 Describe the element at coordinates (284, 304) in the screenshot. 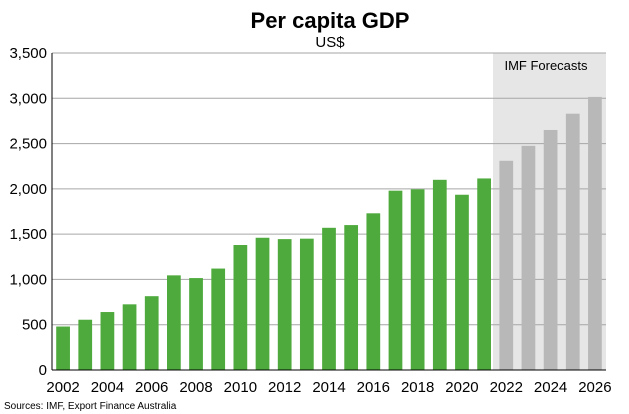

I see `bar-actual-2012` at that location.